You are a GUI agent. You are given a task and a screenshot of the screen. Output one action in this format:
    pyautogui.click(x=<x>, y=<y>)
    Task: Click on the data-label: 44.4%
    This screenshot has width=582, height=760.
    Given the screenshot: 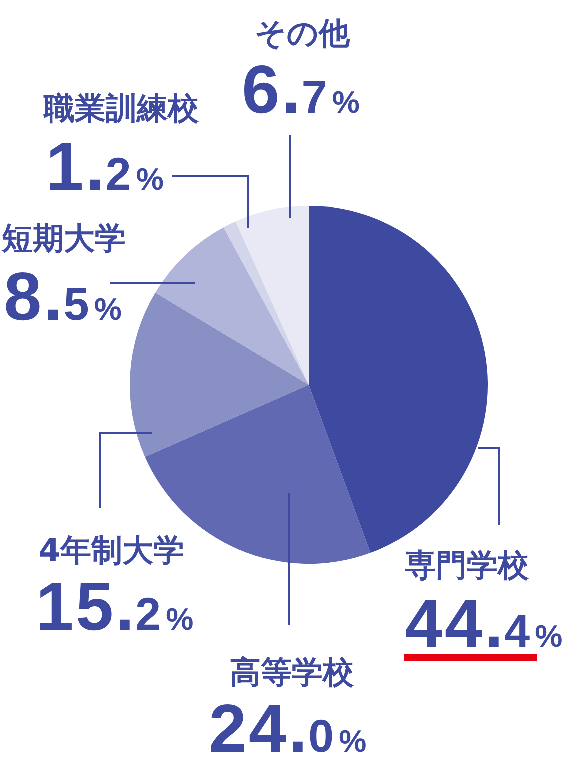 What is the action you would take?
    pyautogui.click(x=484, y=624)
    